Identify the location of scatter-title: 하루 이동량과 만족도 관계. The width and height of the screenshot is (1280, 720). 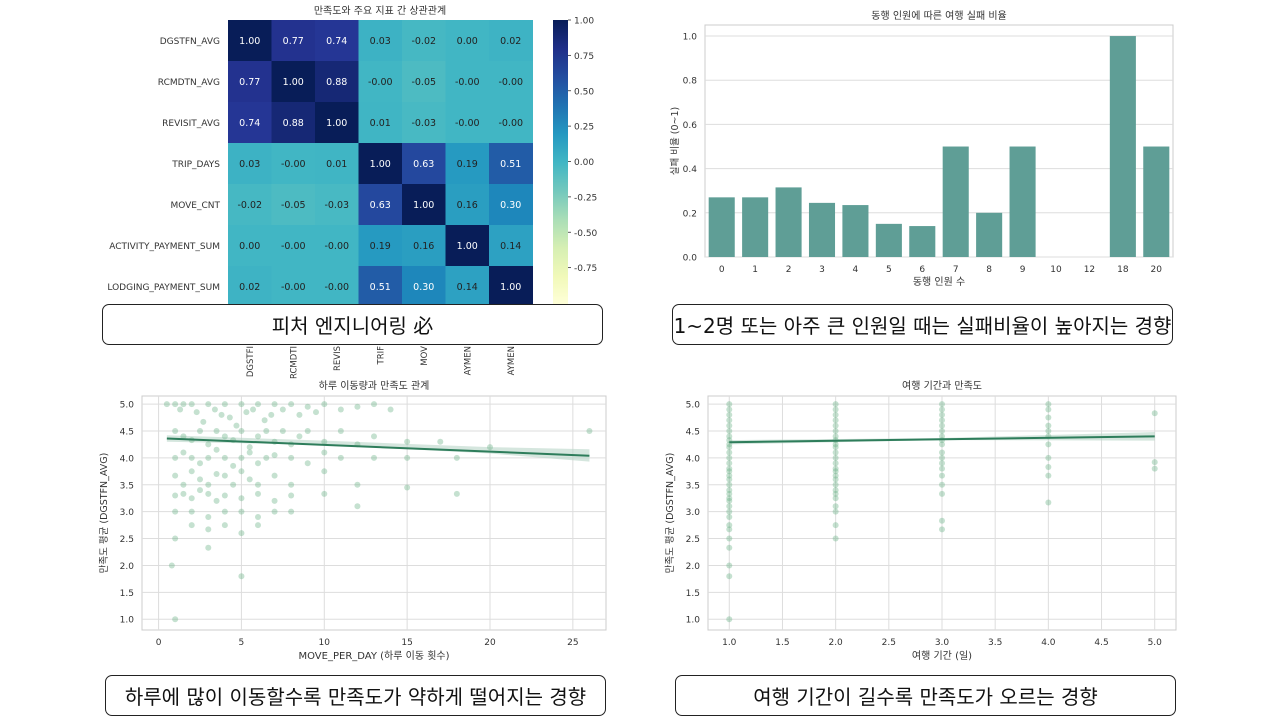
(374, 385).